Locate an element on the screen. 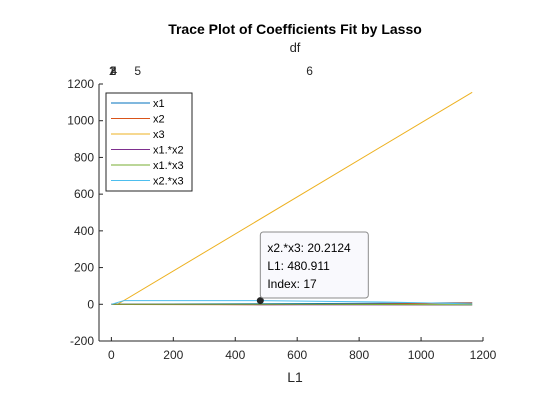 This screenshot has width=560, height=420. x-tick-label-0: 0 is located at coordinates (111, 355).